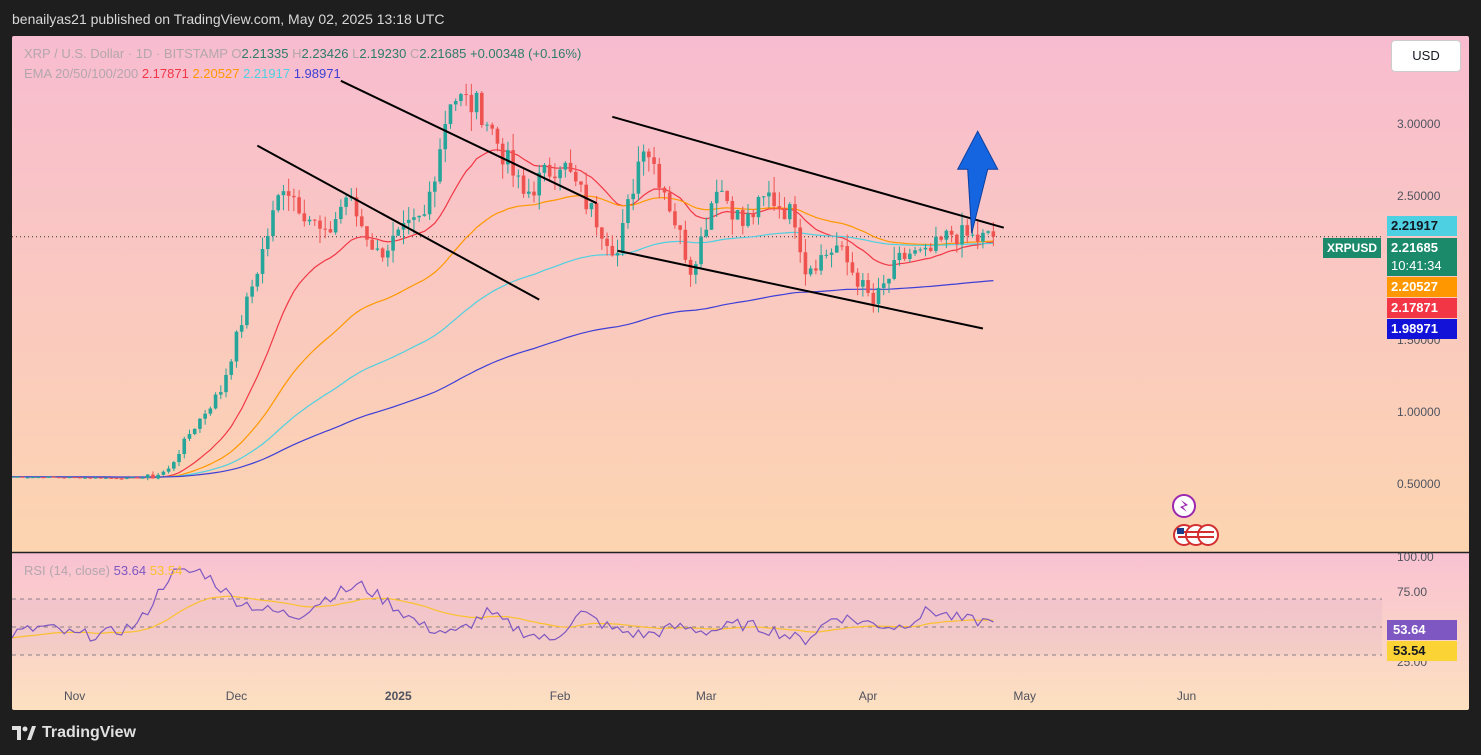 This screenshot has width=1481, height=755. Describe the element at coordinates (216, 73) in the screenshot. I see `ema50-value: 2.20527` at that location.